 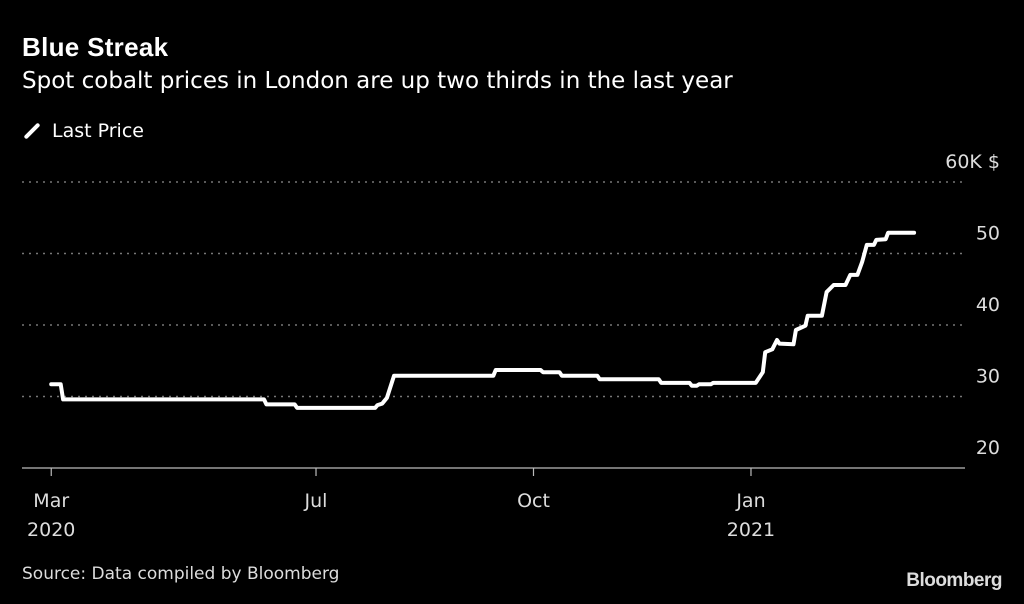 What do you see at coordinates (750, 501) in the screenshot?
I see `x-tick-label: Jan` at bounding box center [750, 501].